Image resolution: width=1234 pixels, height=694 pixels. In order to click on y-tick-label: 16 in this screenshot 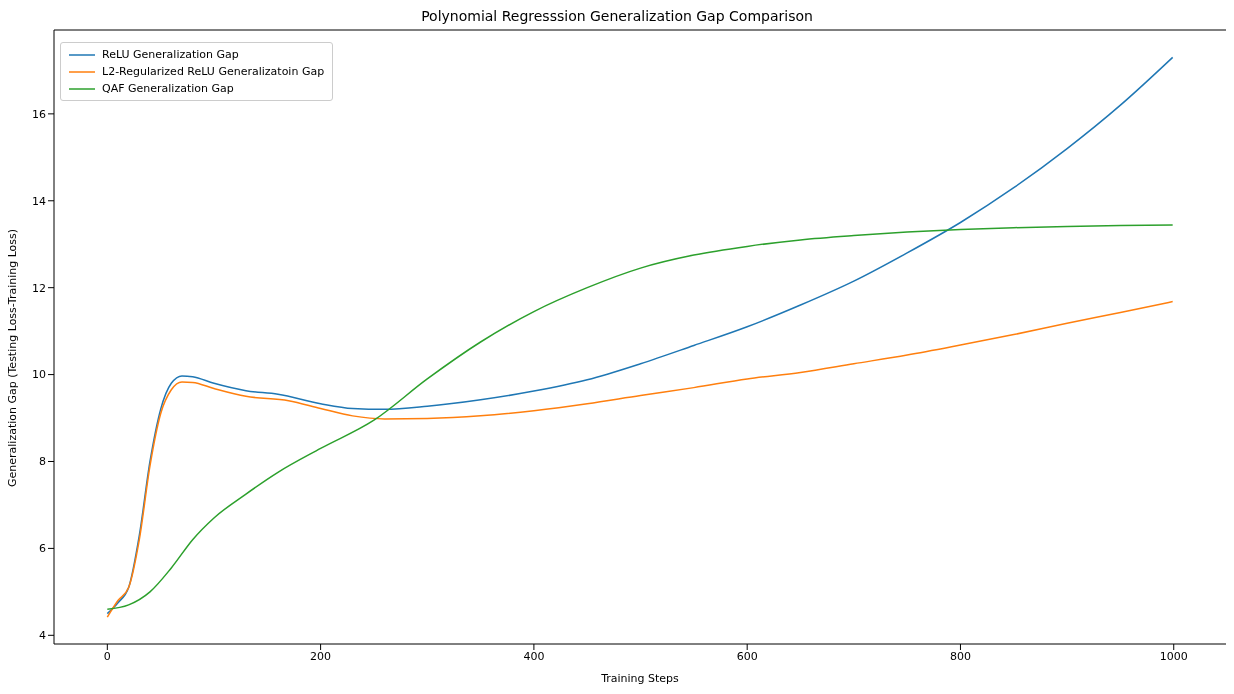, I will do `click(39, 114)`.